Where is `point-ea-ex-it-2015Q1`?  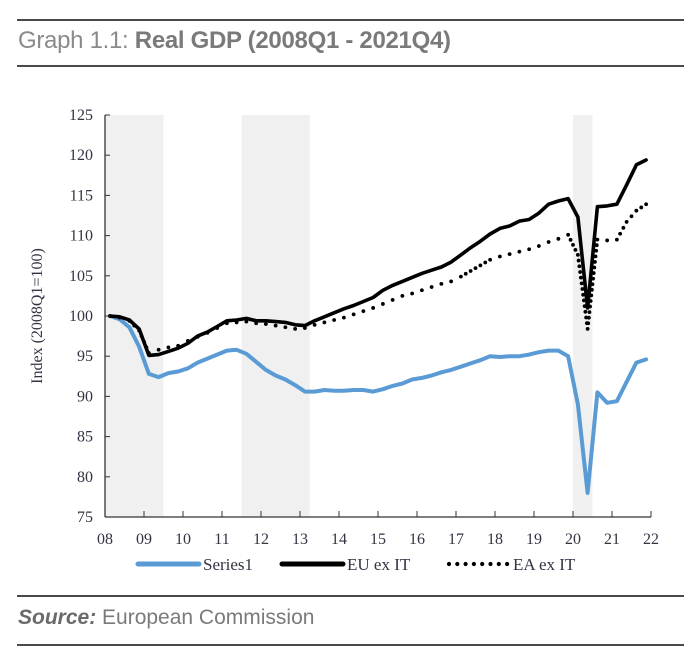
point-ea-ex-it-2015Q1 is located at coordinates (382, 304).